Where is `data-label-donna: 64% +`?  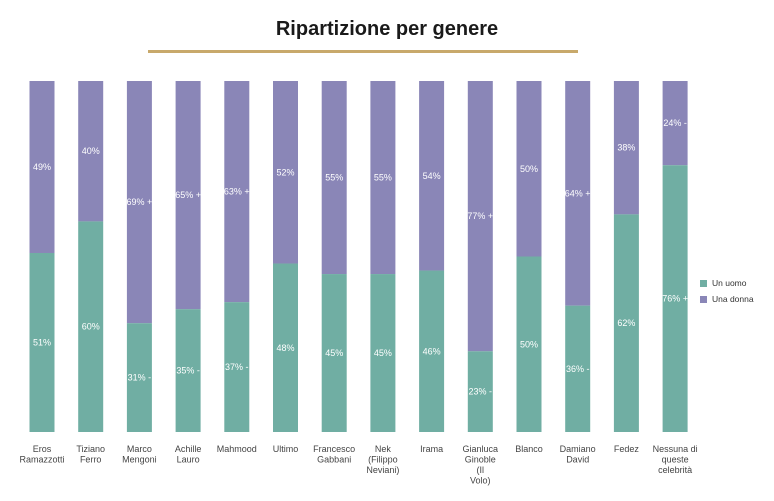
data-label-donna: 64% + is located at coordinates (578, 193).